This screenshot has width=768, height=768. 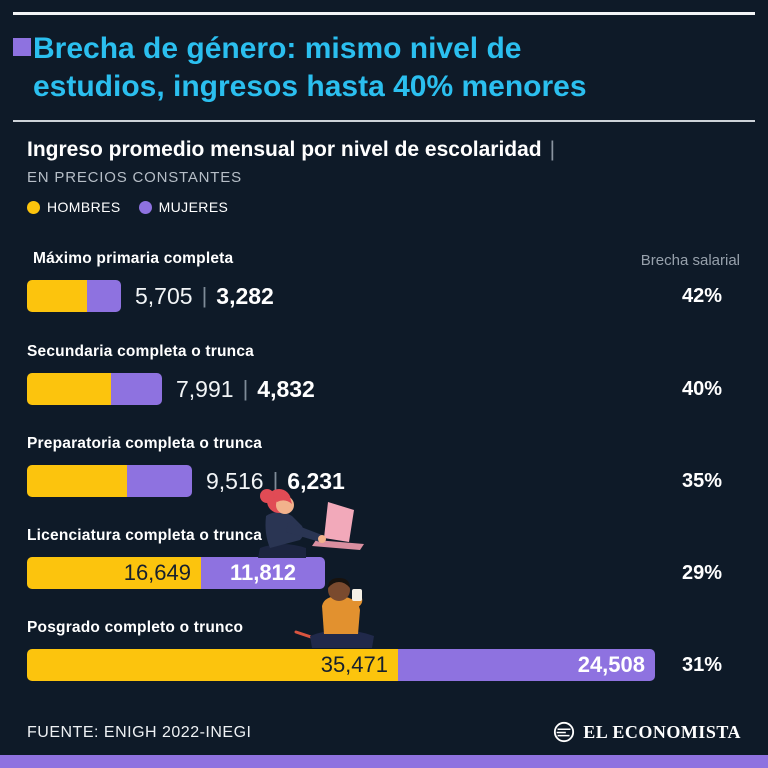 I want to click on value-labels: 5,705 | 3,282, so click(x=204, y=296).